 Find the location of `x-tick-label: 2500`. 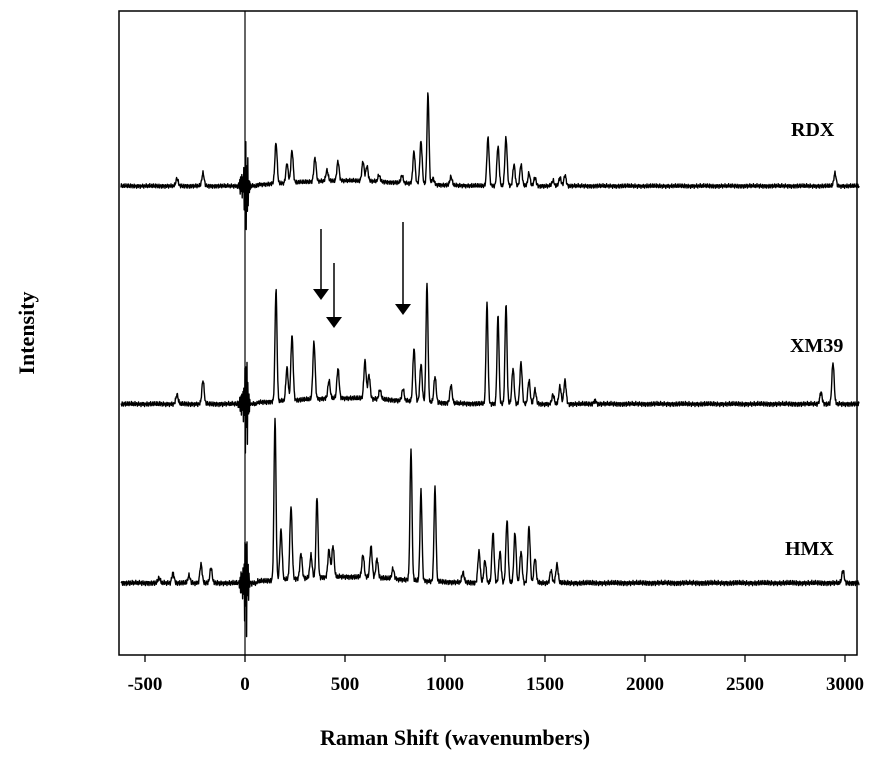

x-tick-label: 2500 is located at coordinates (745, 684).